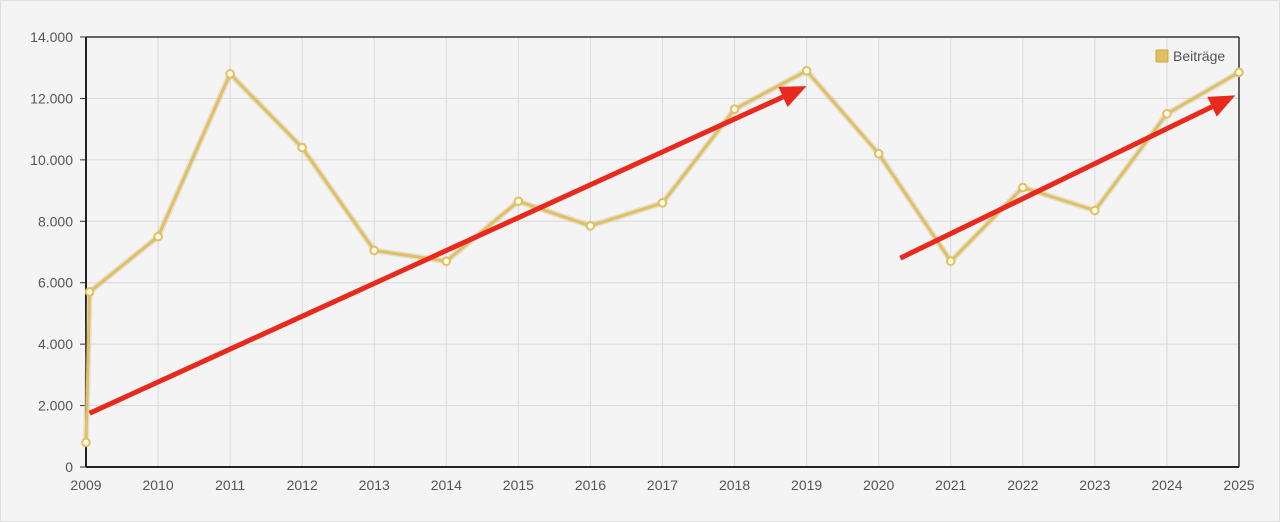 Image resolution: width=1280 pixels, height=522 pixels. Describe the element at coordinates (69, 467) in the screenshot. I see `y-tick-label: 0` at that location.